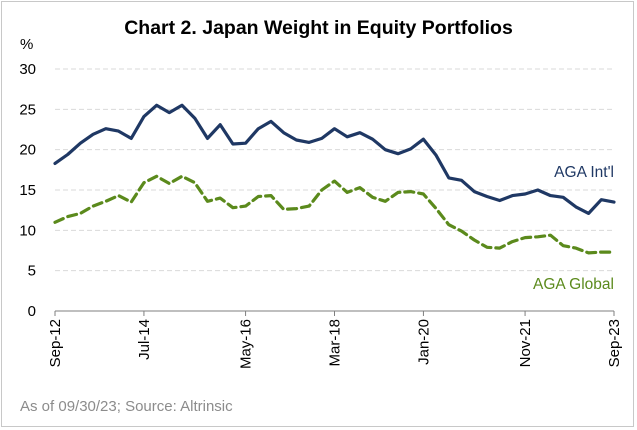  I want to click on source-note: As of 09/30/23; Source: Altrinsic, so click(126, 406).